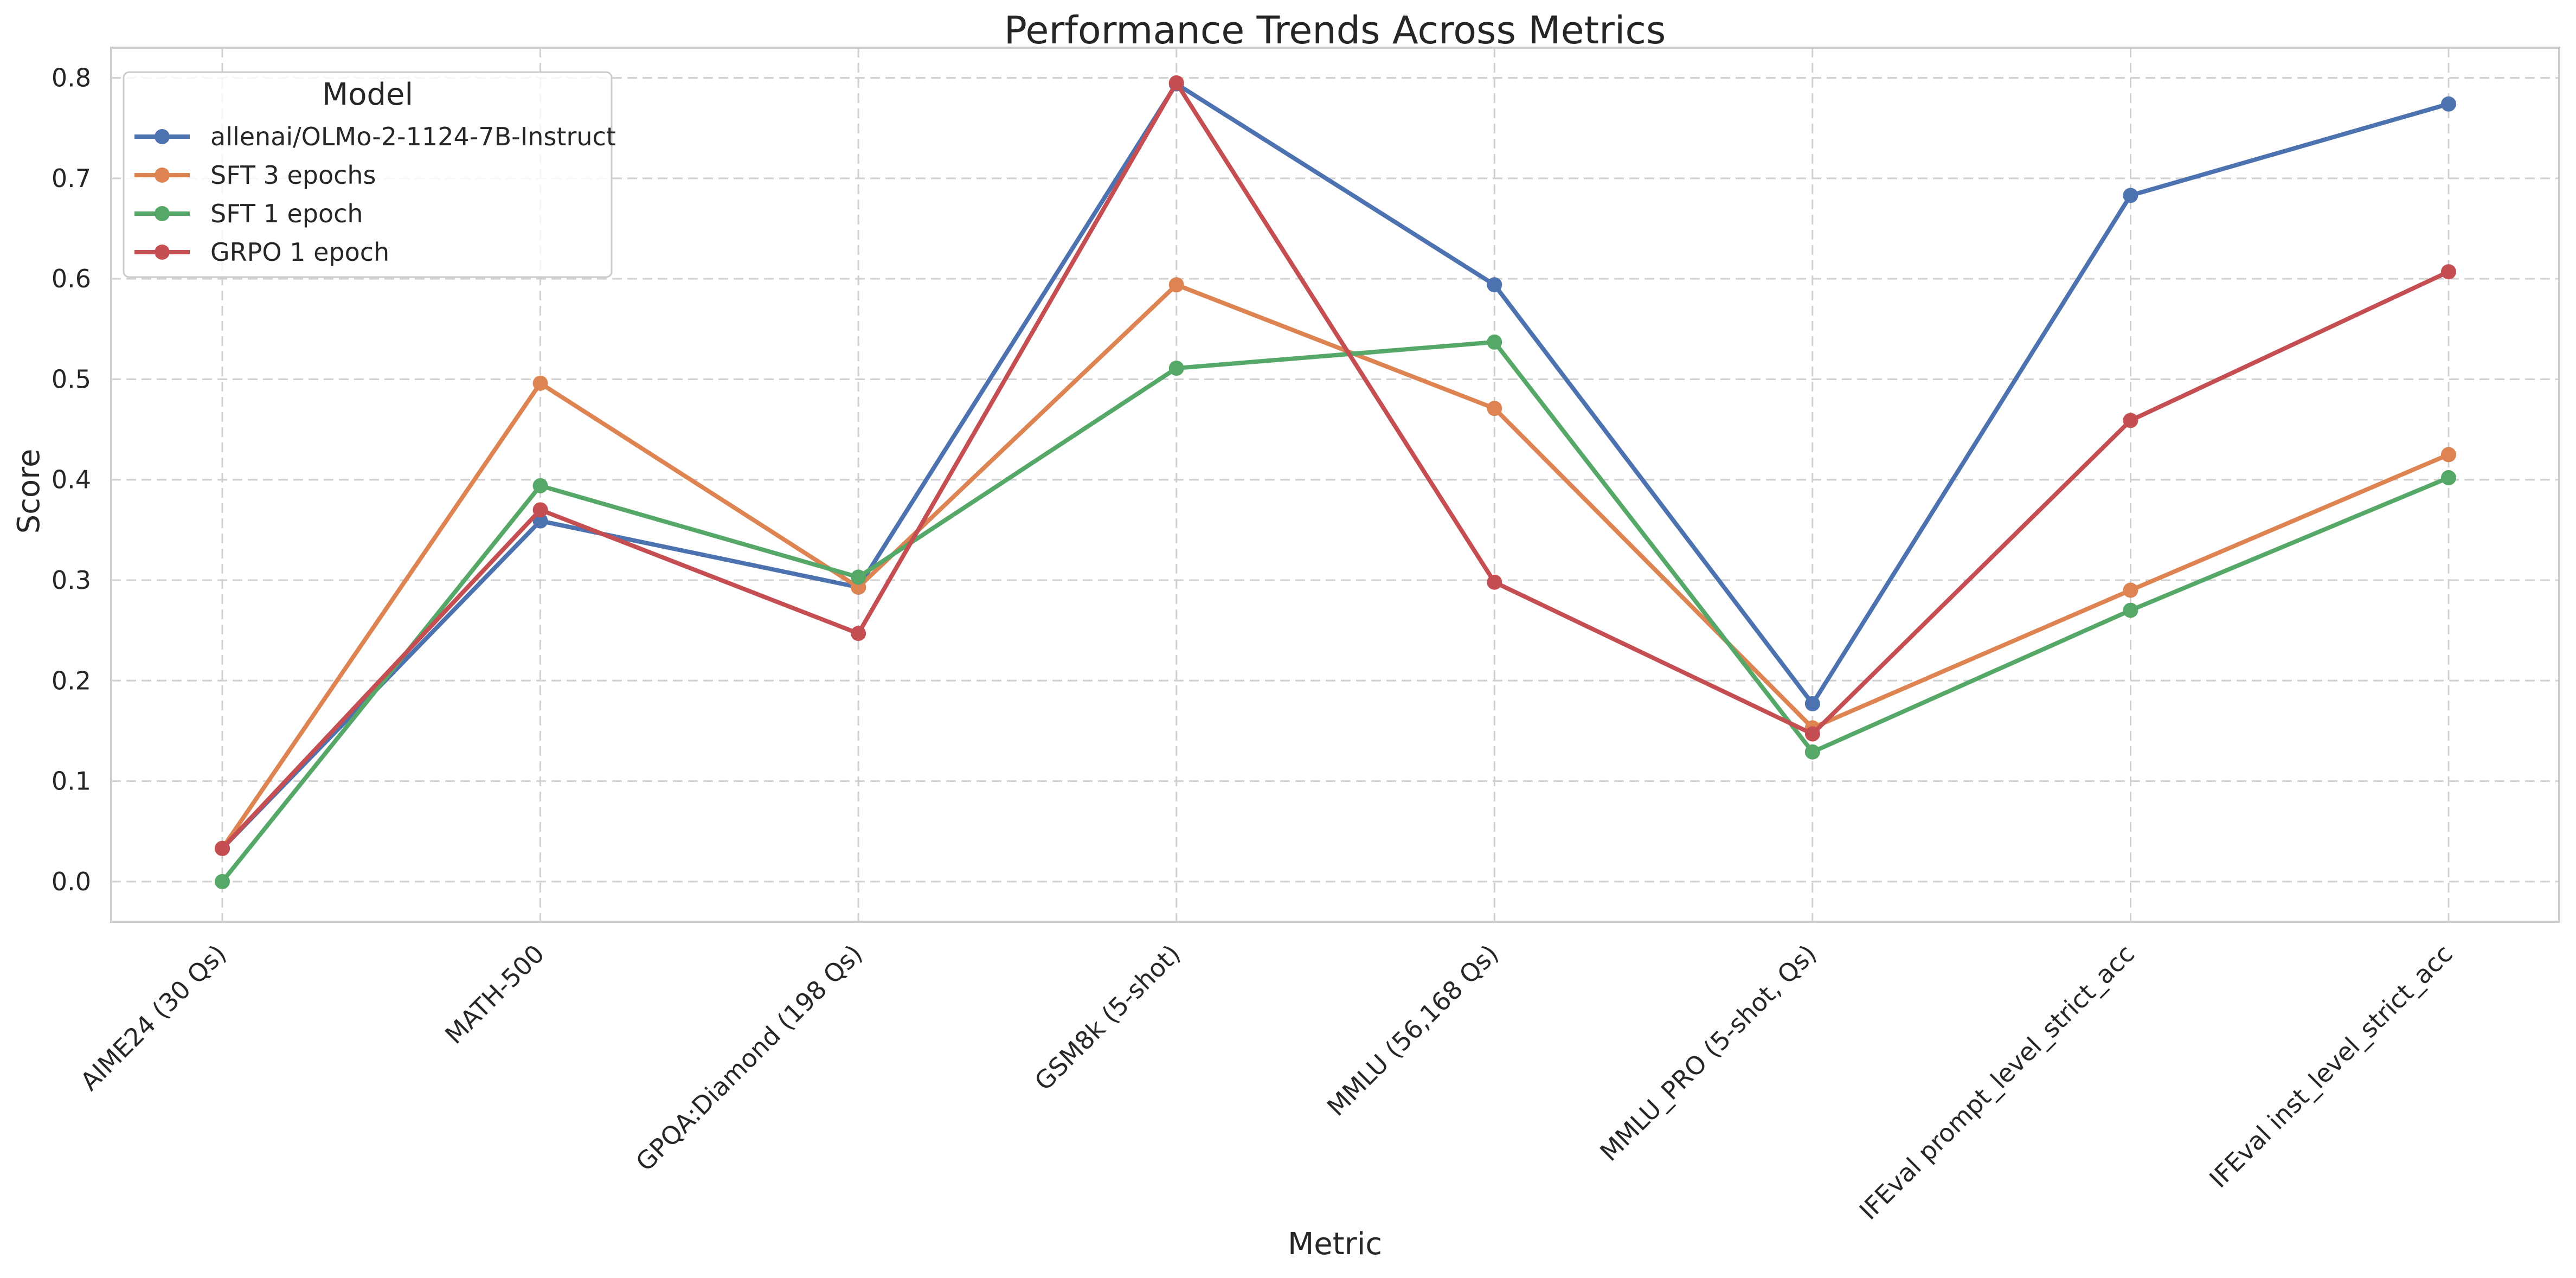 Image resolution: width=2576 pixels, height=1278 pixels. Describe the element at coordinates (71, 781) in the screenshot. I see `y-tick-label: 0.1` at that location.